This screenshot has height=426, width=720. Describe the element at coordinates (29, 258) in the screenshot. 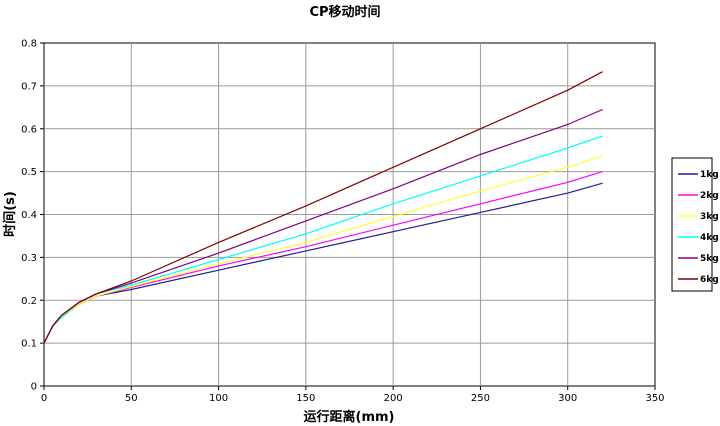

I see `y-tick-label: 0.3` at that location.